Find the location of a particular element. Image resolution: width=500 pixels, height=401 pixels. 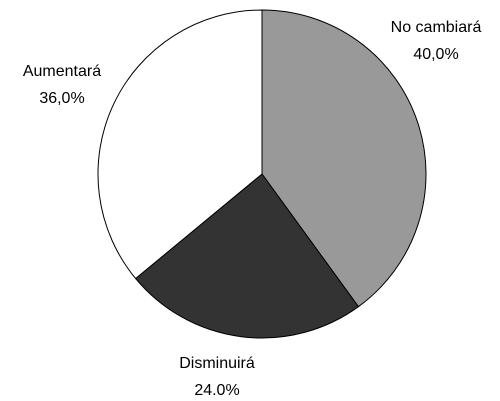

slice-label: Aumentará is located at coordinates (62, 71).